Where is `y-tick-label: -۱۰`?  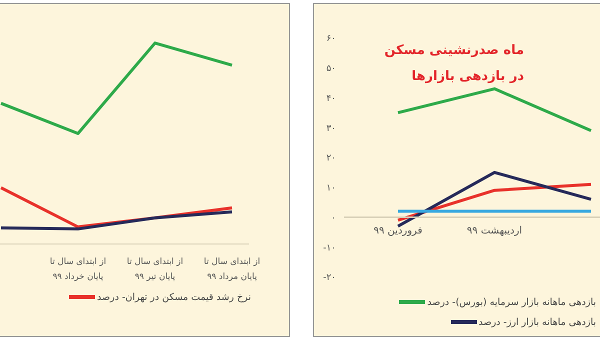
y-tick-label: -۱۰ is located at coordinates (329, 248).